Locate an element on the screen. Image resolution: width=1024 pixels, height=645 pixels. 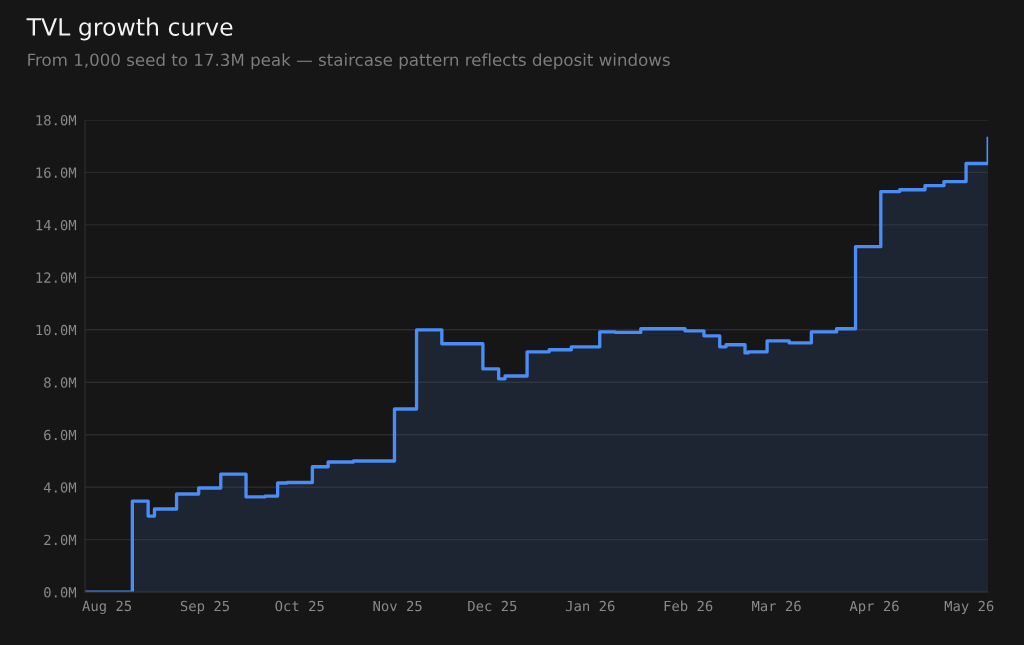
y-tick-label: 2.0M is located at coordinates (60, 540).